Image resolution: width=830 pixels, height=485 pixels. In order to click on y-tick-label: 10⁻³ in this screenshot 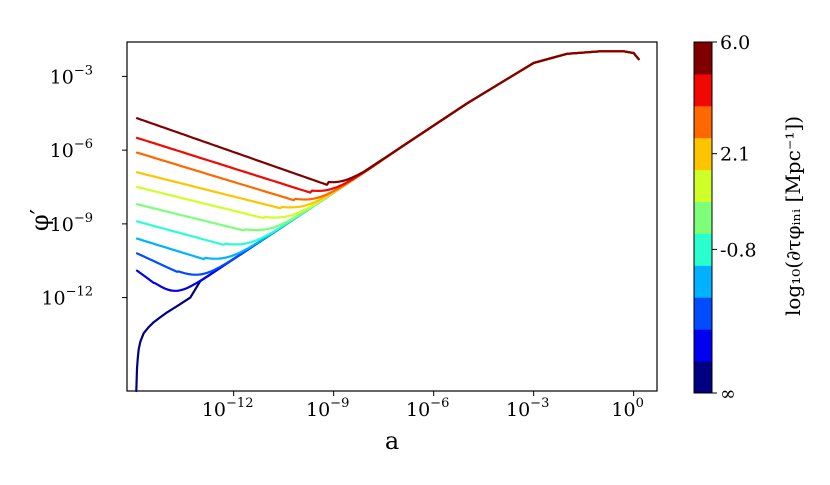, I will do `click(71, 75)`.